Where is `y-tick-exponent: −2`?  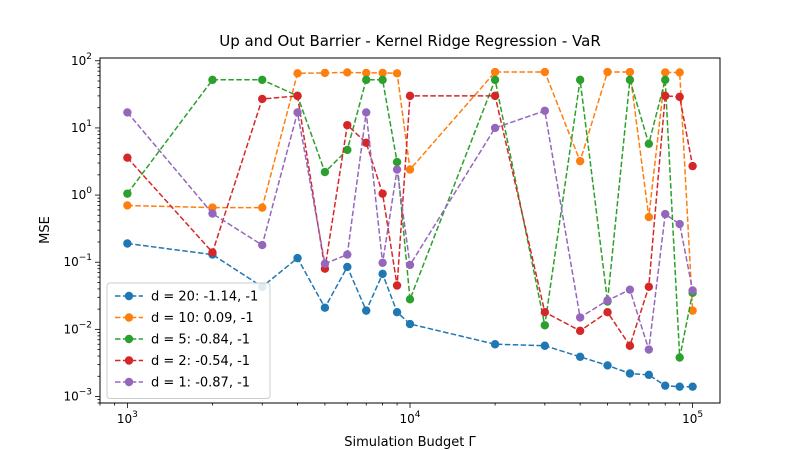 y-tick-exponent: −2 is located at coordinates (85, 325).